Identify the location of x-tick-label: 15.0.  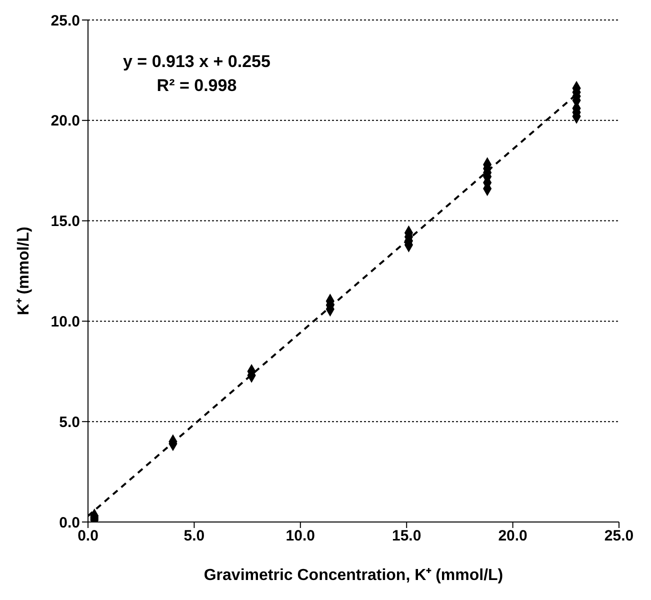
(407, 536).